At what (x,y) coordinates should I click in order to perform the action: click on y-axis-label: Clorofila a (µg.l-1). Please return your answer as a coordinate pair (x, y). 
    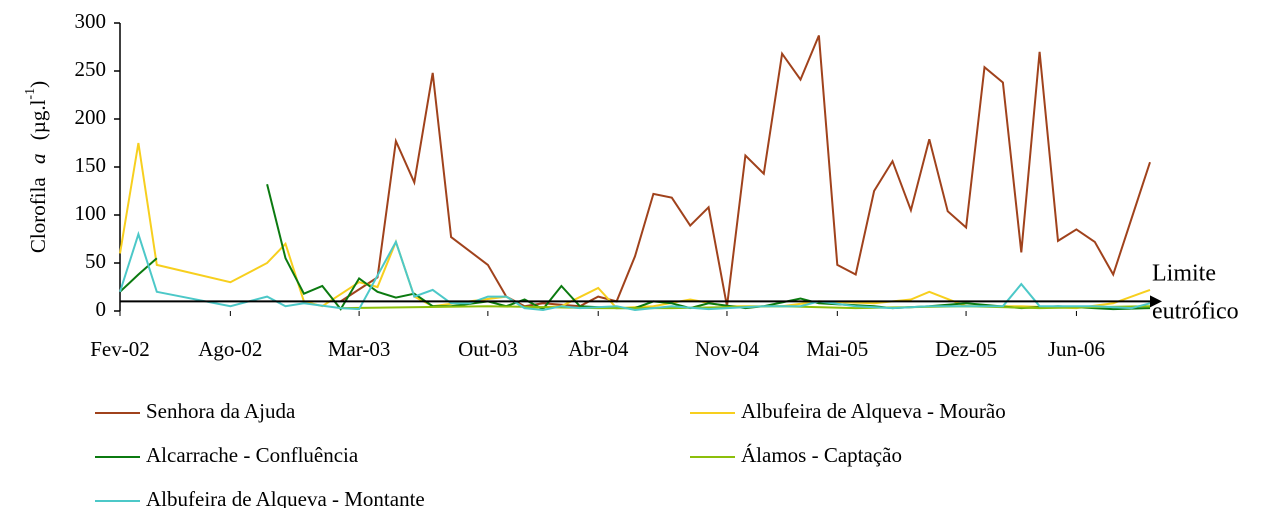
    Looking at the image, I should click on (36, 167).